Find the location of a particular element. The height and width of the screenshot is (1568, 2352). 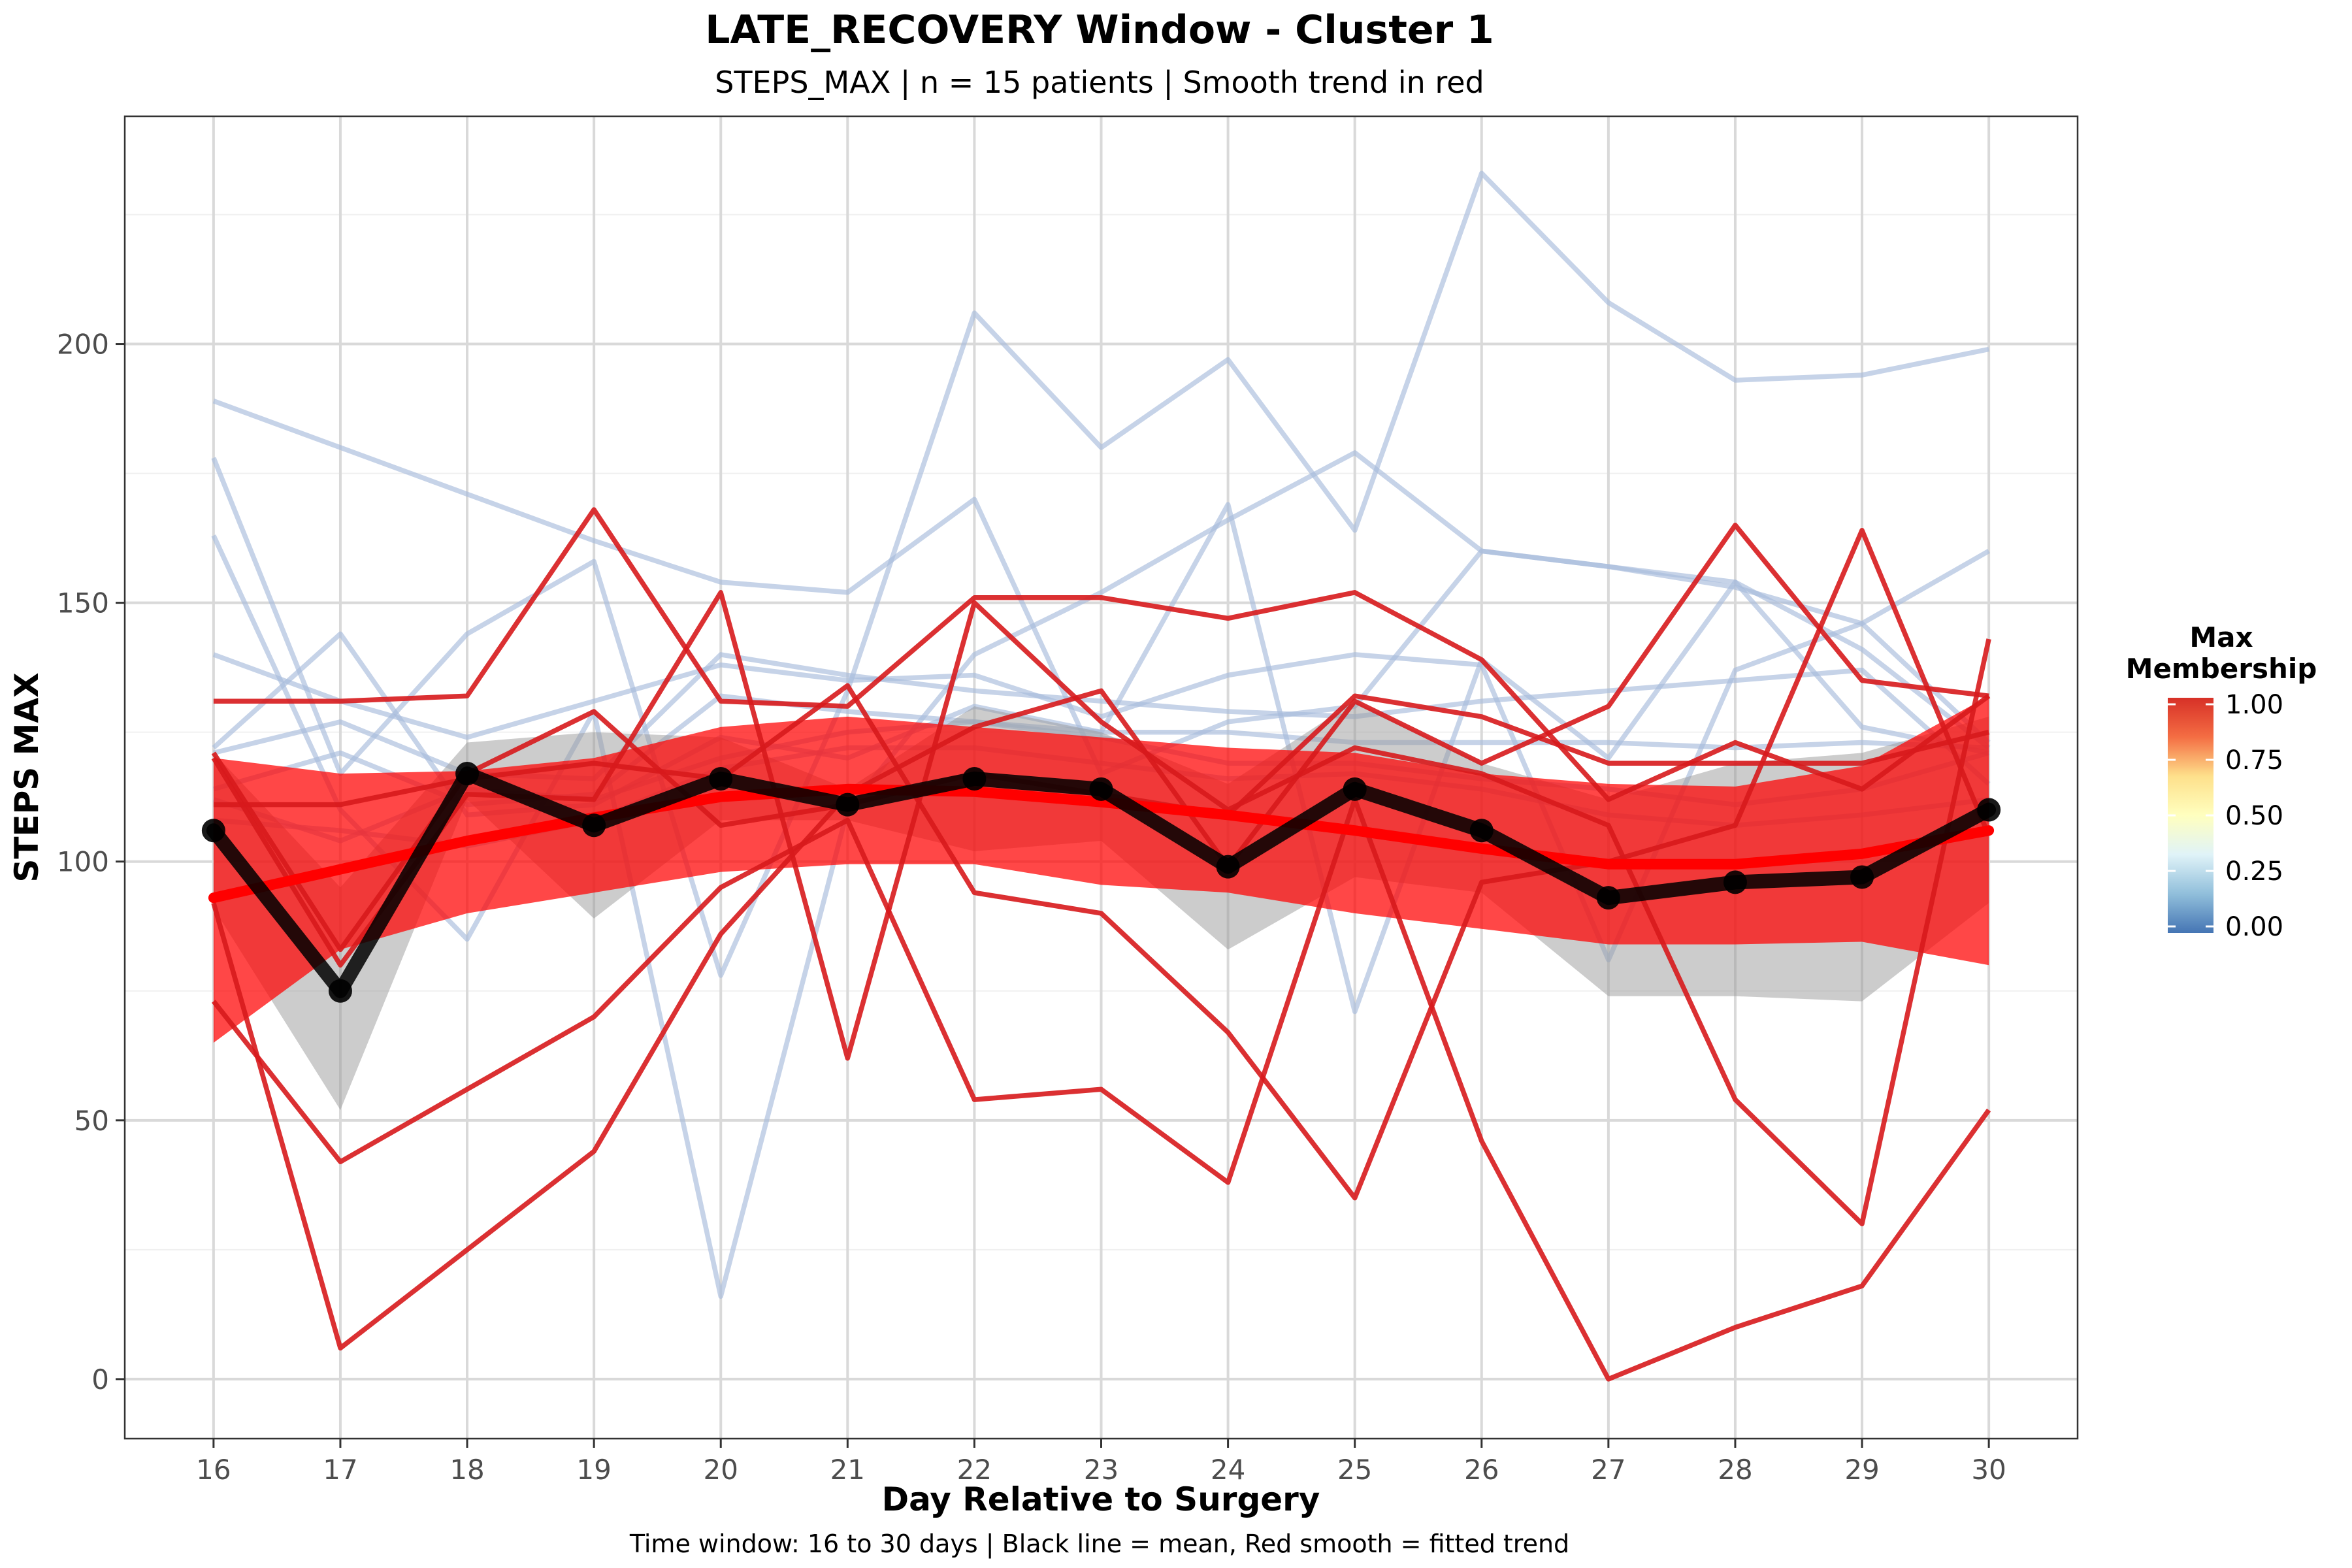

x-tick-label: 16 is located at coordinates (213, 1470).